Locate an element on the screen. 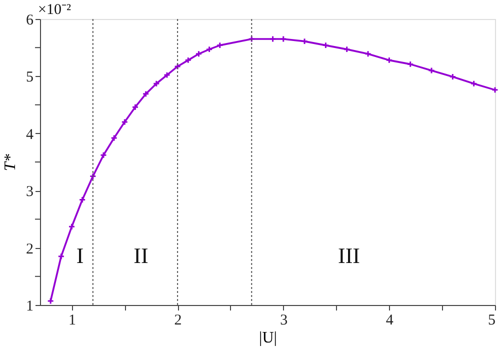 The height and width of the screenshot is (350, 499). annotation: II is located at coordinates (141, 255).